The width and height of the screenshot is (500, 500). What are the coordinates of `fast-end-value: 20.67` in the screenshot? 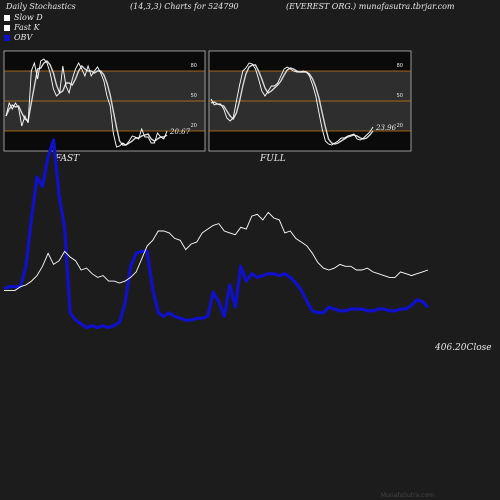 It's located at (180, 132).